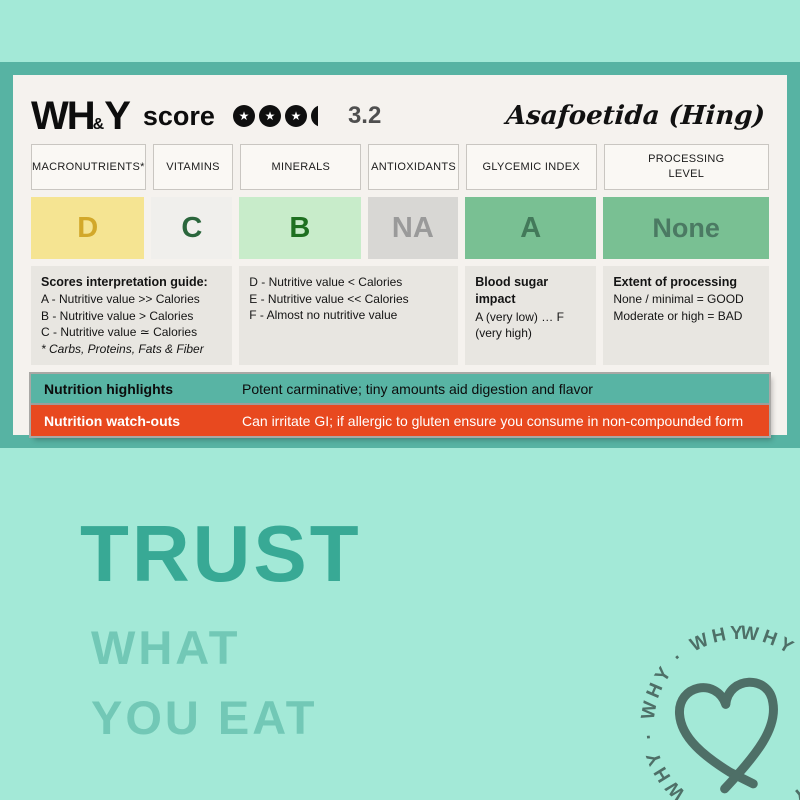  I want to click on star-rating-icons: ★ ★ ★, so click(275, 116).